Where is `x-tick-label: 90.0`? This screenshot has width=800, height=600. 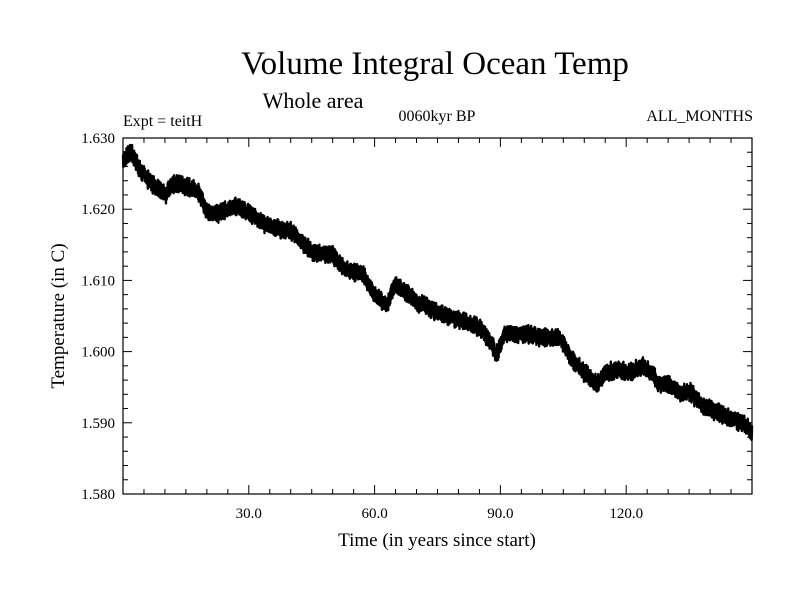 x-tick-label: 90.0 is located at coordinates (500, 514).